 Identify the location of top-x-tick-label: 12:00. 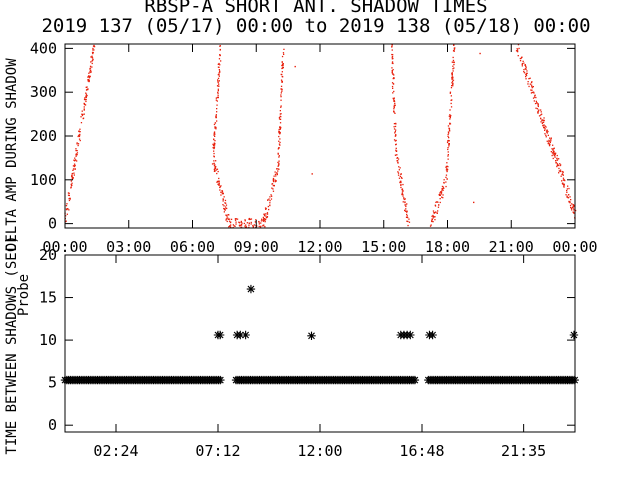
(319, 247).